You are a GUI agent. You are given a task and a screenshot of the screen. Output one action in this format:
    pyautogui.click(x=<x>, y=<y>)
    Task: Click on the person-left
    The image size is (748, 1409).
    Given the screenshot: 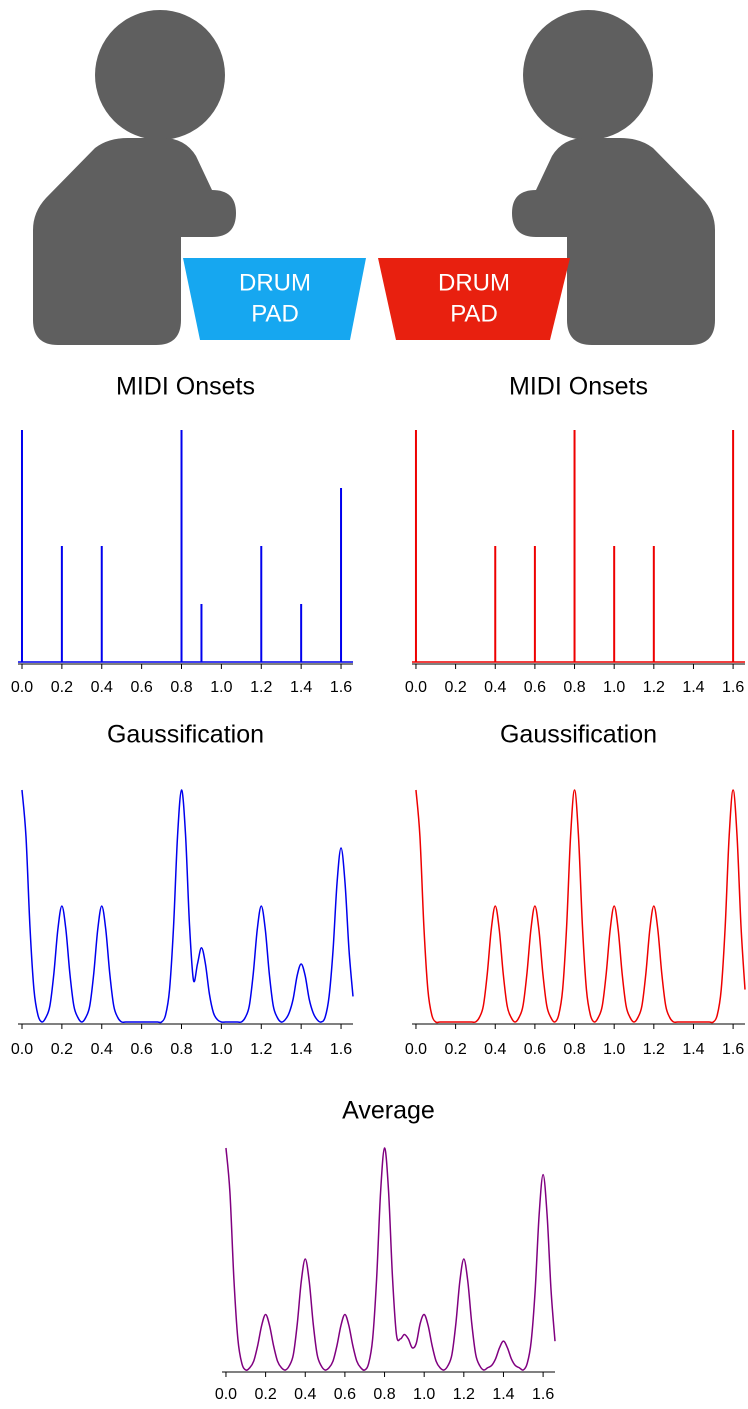 What is the action you would take?
    pyautogui.click(x=134, y=177)
    